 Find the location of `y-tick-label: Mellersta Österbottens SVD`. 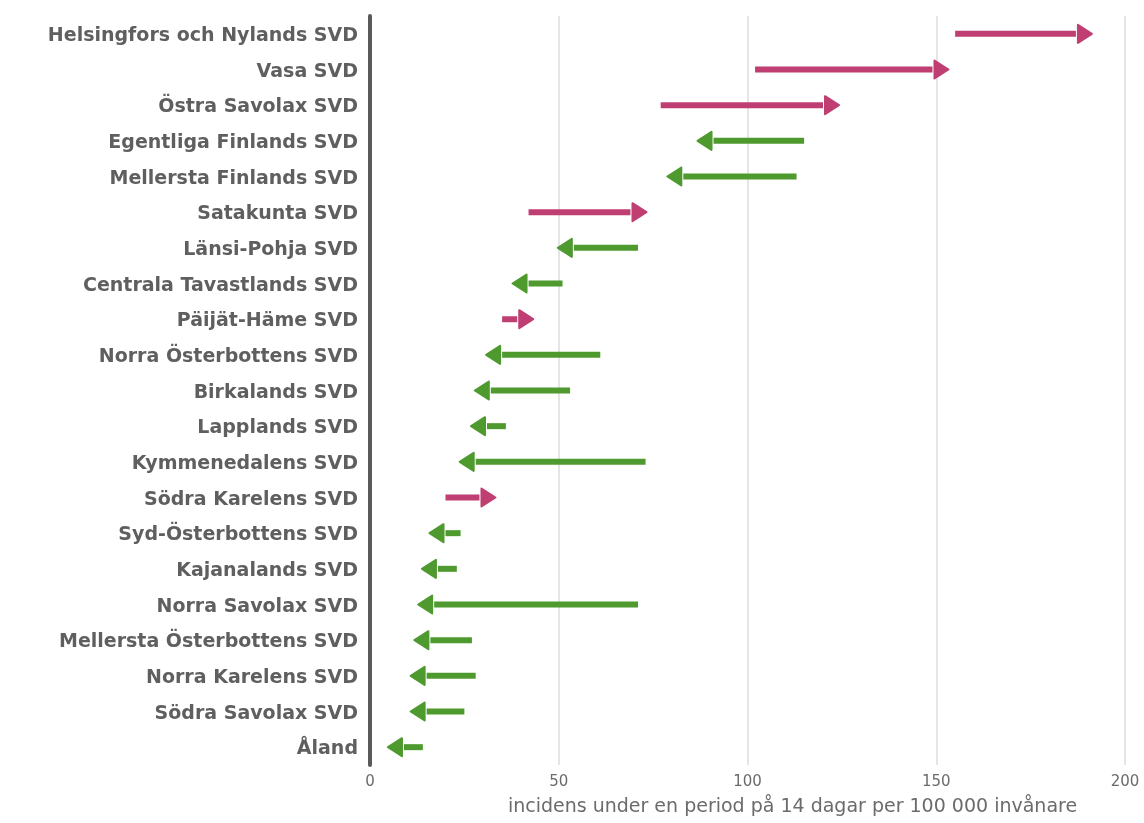

y-tick-label: Mellersta Österbottens SVD is located at coordinates (208, 640).